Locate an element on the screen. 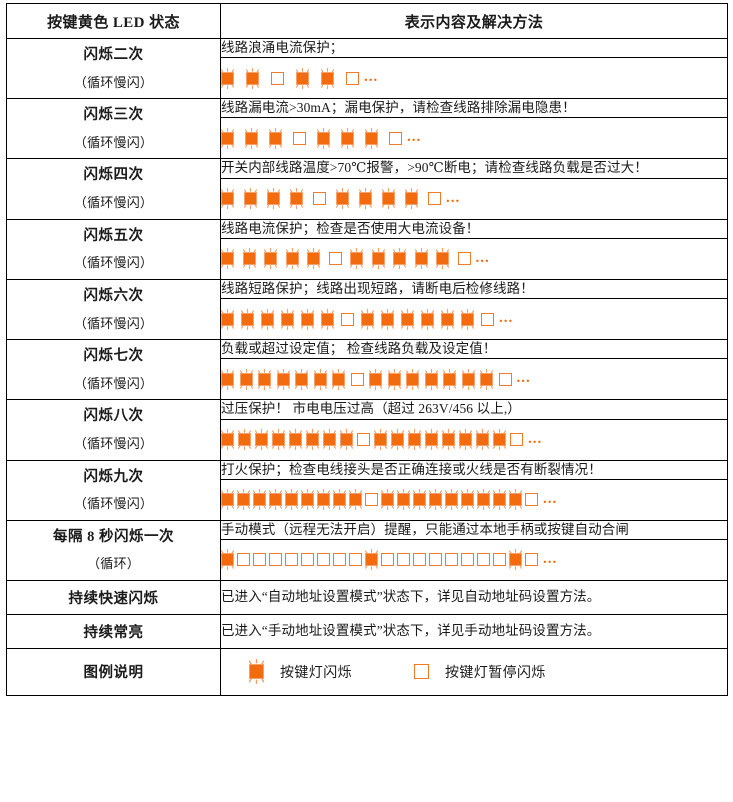 This screenshot has height=802, width=733. row-state-main: 每隔 8 秒闪烁一次 is located at coordinates (113, 536).